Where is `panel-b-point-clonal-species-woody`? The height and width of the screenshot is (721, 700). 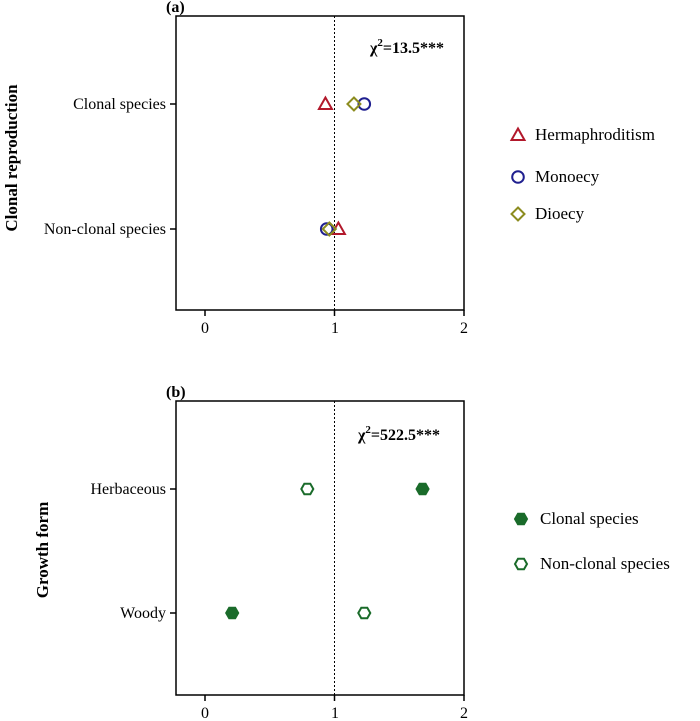 panel-b-point-clonal-species-woody is located at coordinates (232, 613).